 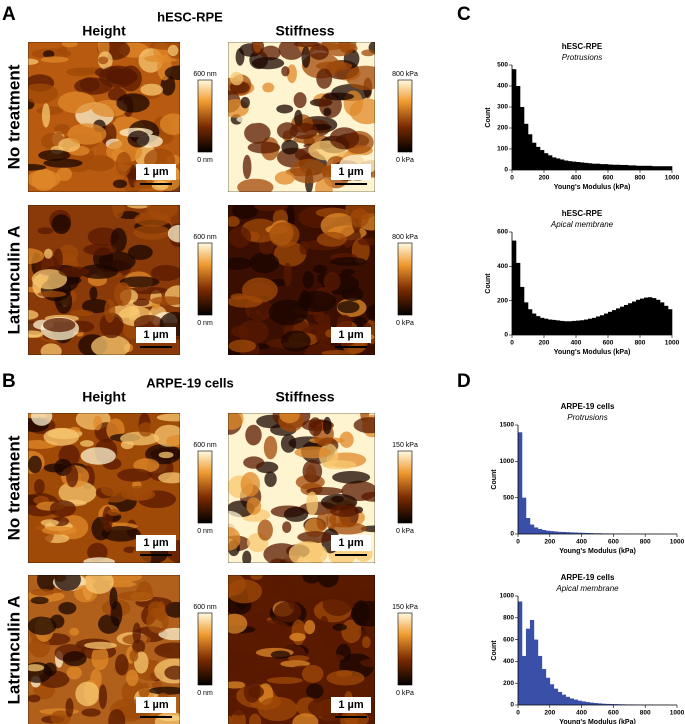 What do you see at coordinates (405, 237) in the screenshot?
I see `colorbar-max: 800 kPa` at bounding box center [405, 237].